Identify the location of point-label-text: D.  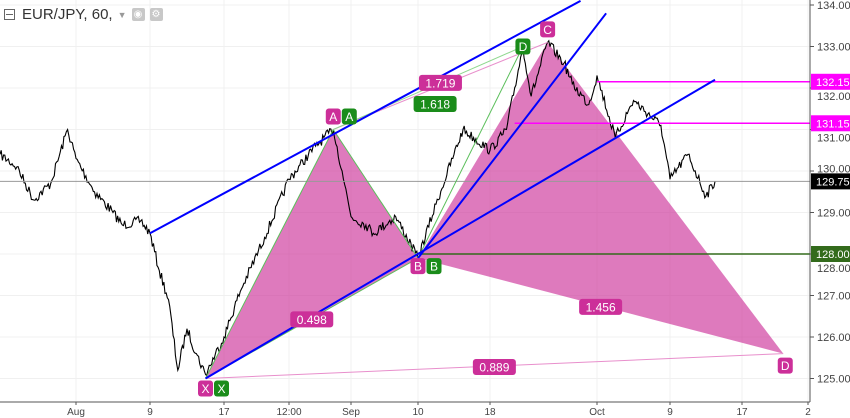
(785, 366).